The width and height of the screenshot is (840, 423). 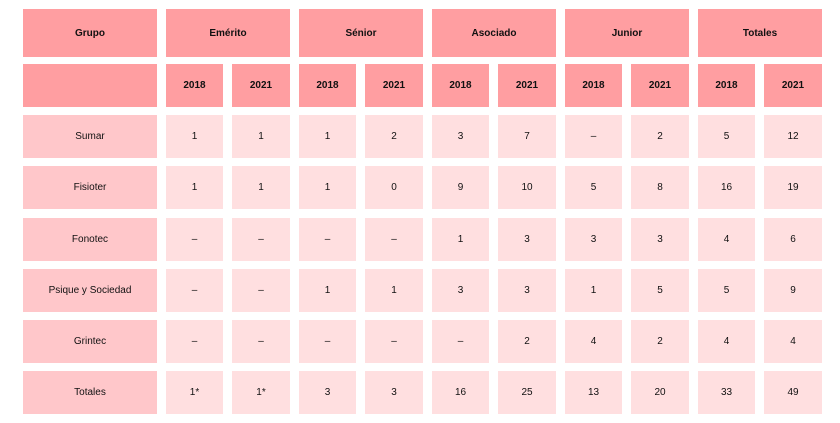 What do you see at coordinates (760, 33) in the screenshot?
I see `header-totales: Totales` at bounding box center [760, 33].